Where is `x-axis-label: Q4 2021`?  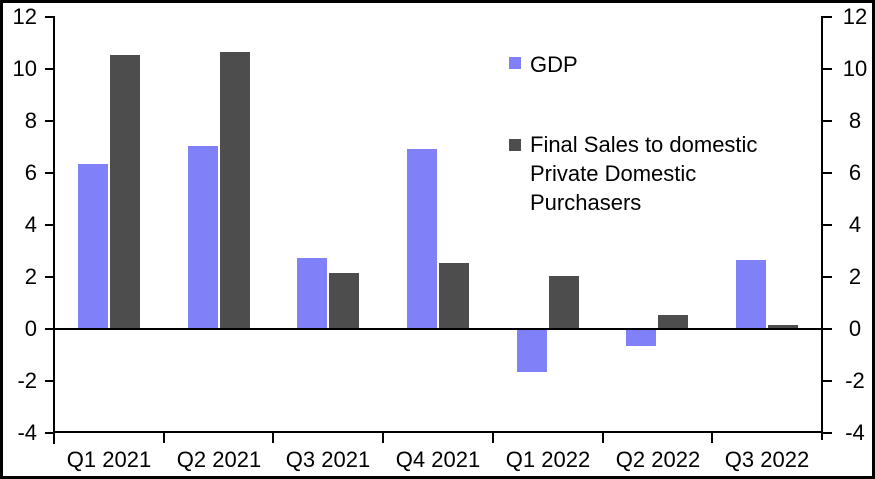 x-axis-label: Q4 2021 is located at coordinates (438, 459).